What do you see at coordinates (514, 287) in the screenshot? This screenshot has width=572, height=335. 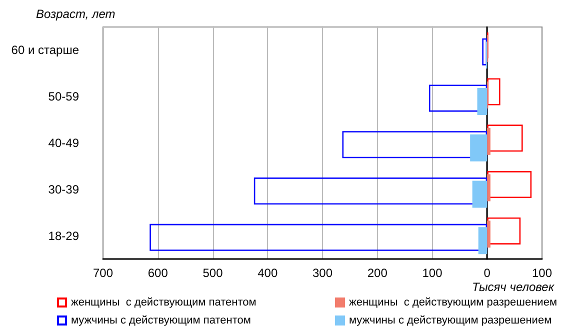 I see `x-axis-title: Тысяч человек` at bounding box center [514, 287].